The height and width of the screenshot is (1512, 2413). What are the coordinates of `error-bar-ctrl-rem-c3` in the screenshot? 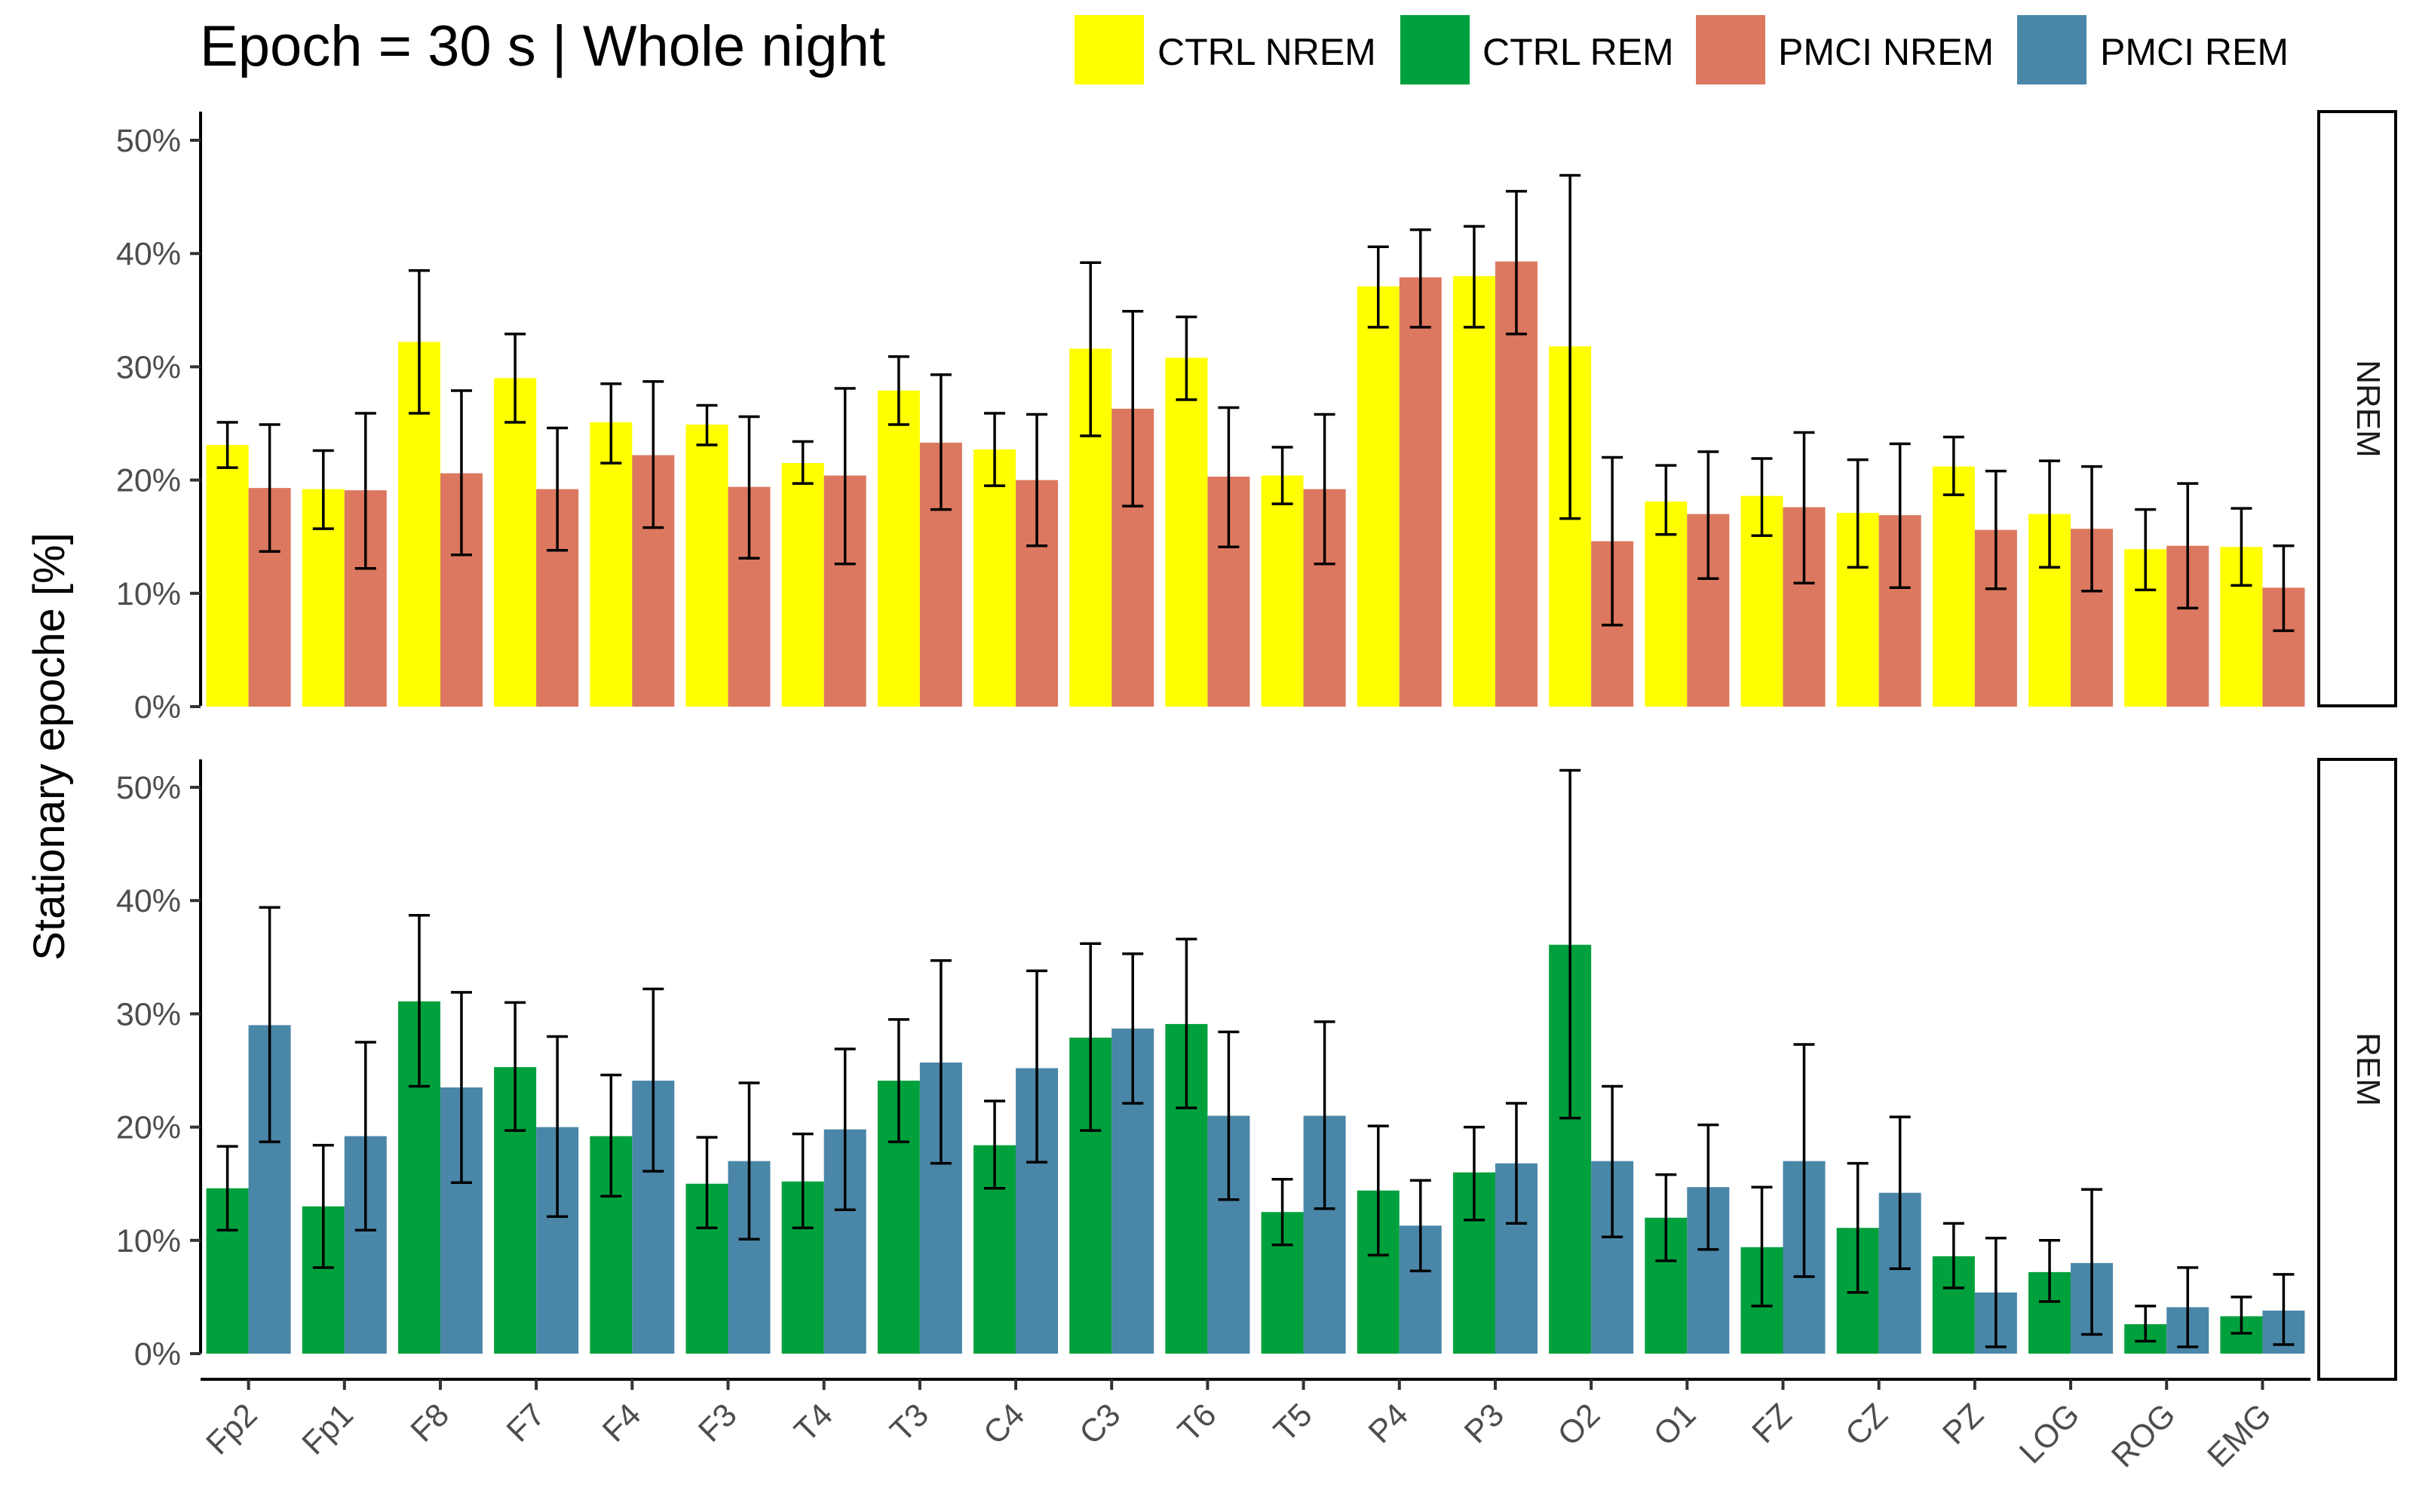 It's located at (1091, 1037).